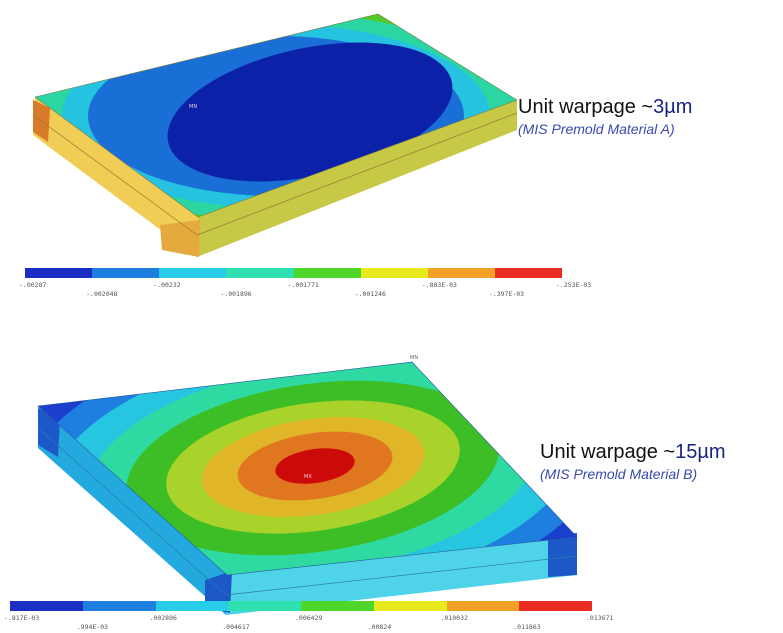 The height and width of the screenshot is (633, 783). I want to click on legend-tick-label: -.001896, so click(236, 294).